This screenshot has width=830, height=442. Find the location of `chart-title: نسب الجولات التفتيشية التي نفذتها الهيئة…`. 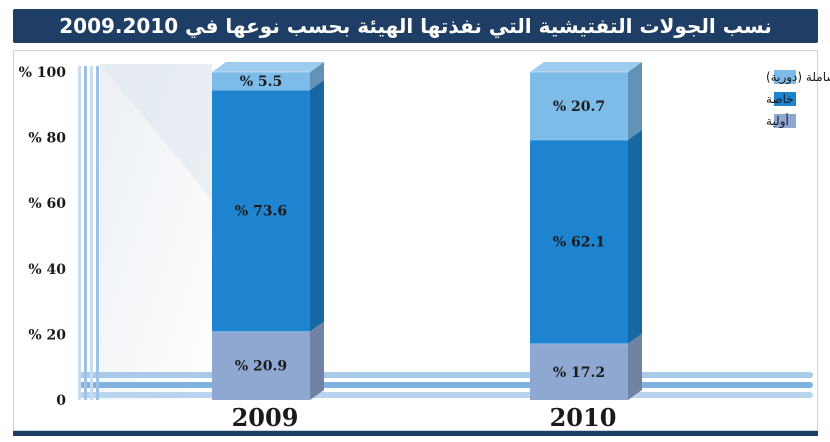

chart-title: نسب الجولات التفتيشية التي نفذتها الهيئة… is located at coordinates (415, 26).